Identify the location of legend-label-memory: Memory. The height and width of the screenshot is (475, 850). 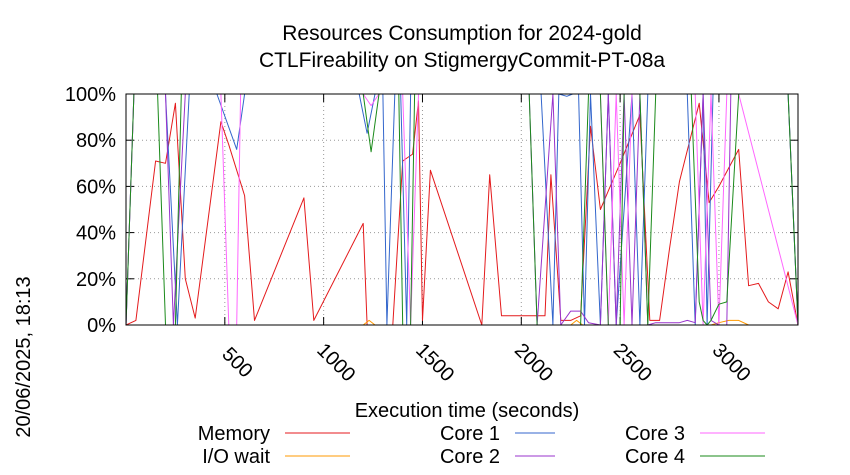
(234, 434).